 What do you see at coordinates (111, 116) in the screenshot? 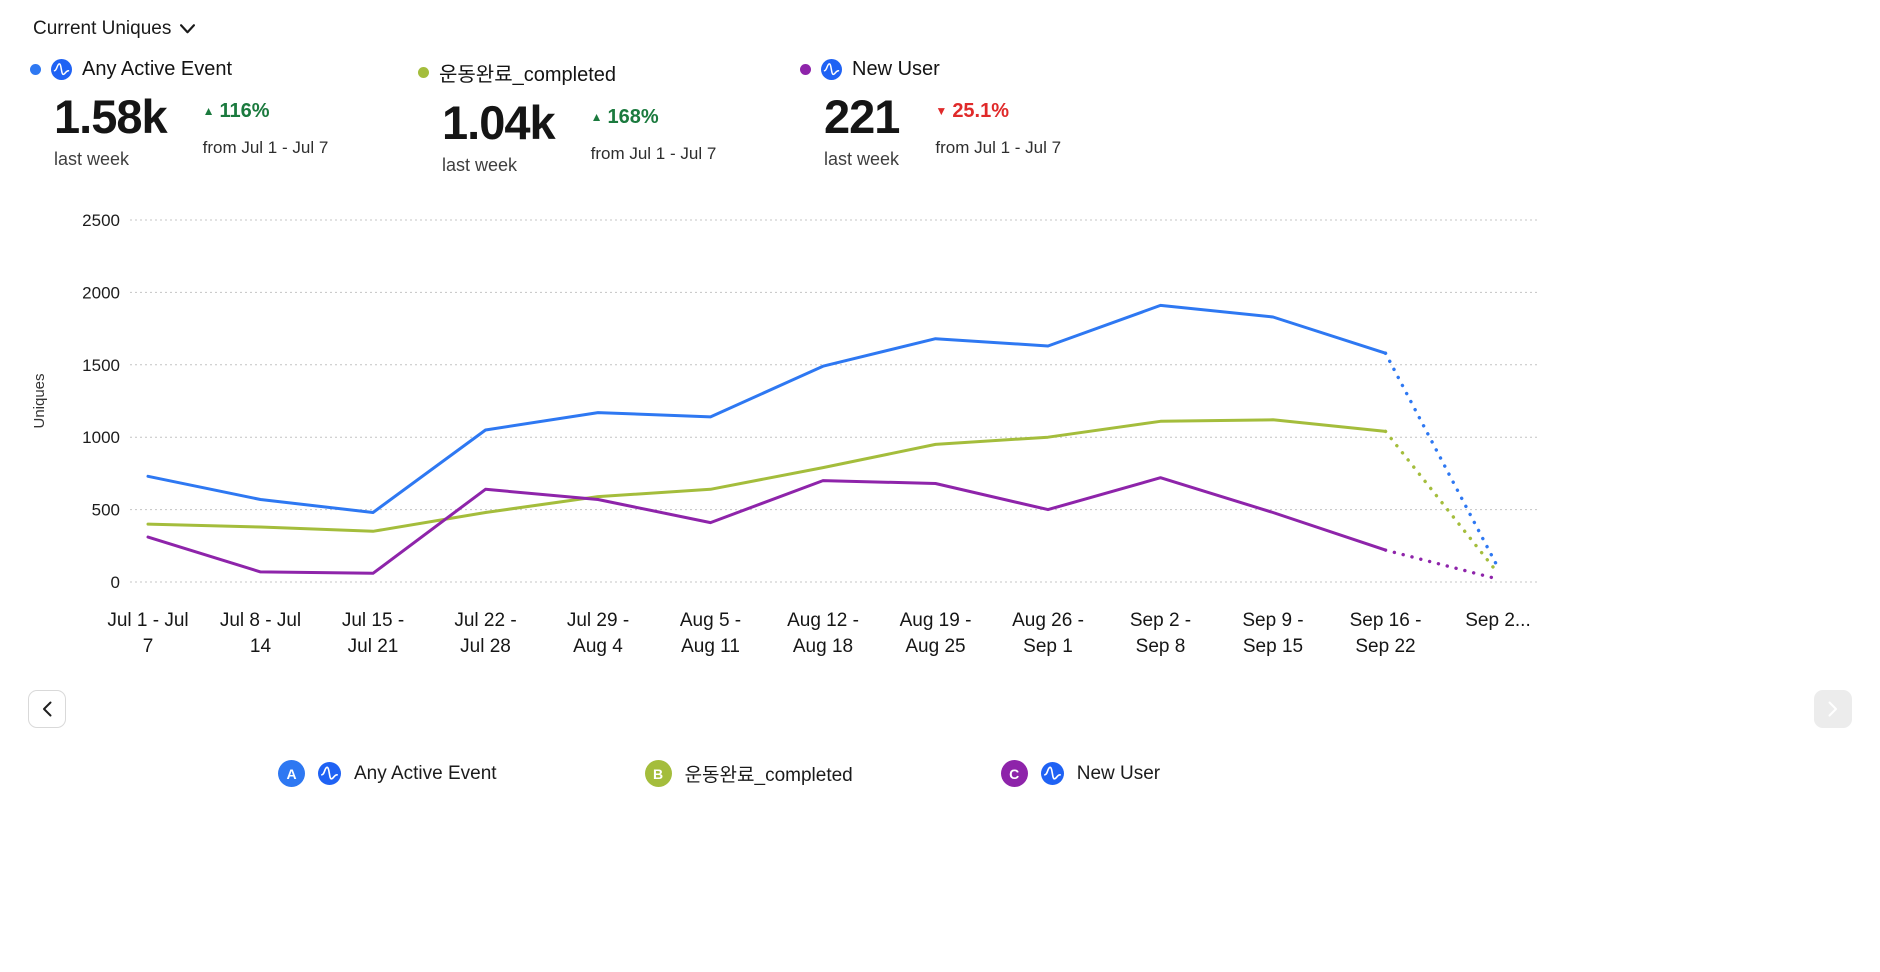
I see `stat-value: 1.58k` at bounding box center [111, 116].